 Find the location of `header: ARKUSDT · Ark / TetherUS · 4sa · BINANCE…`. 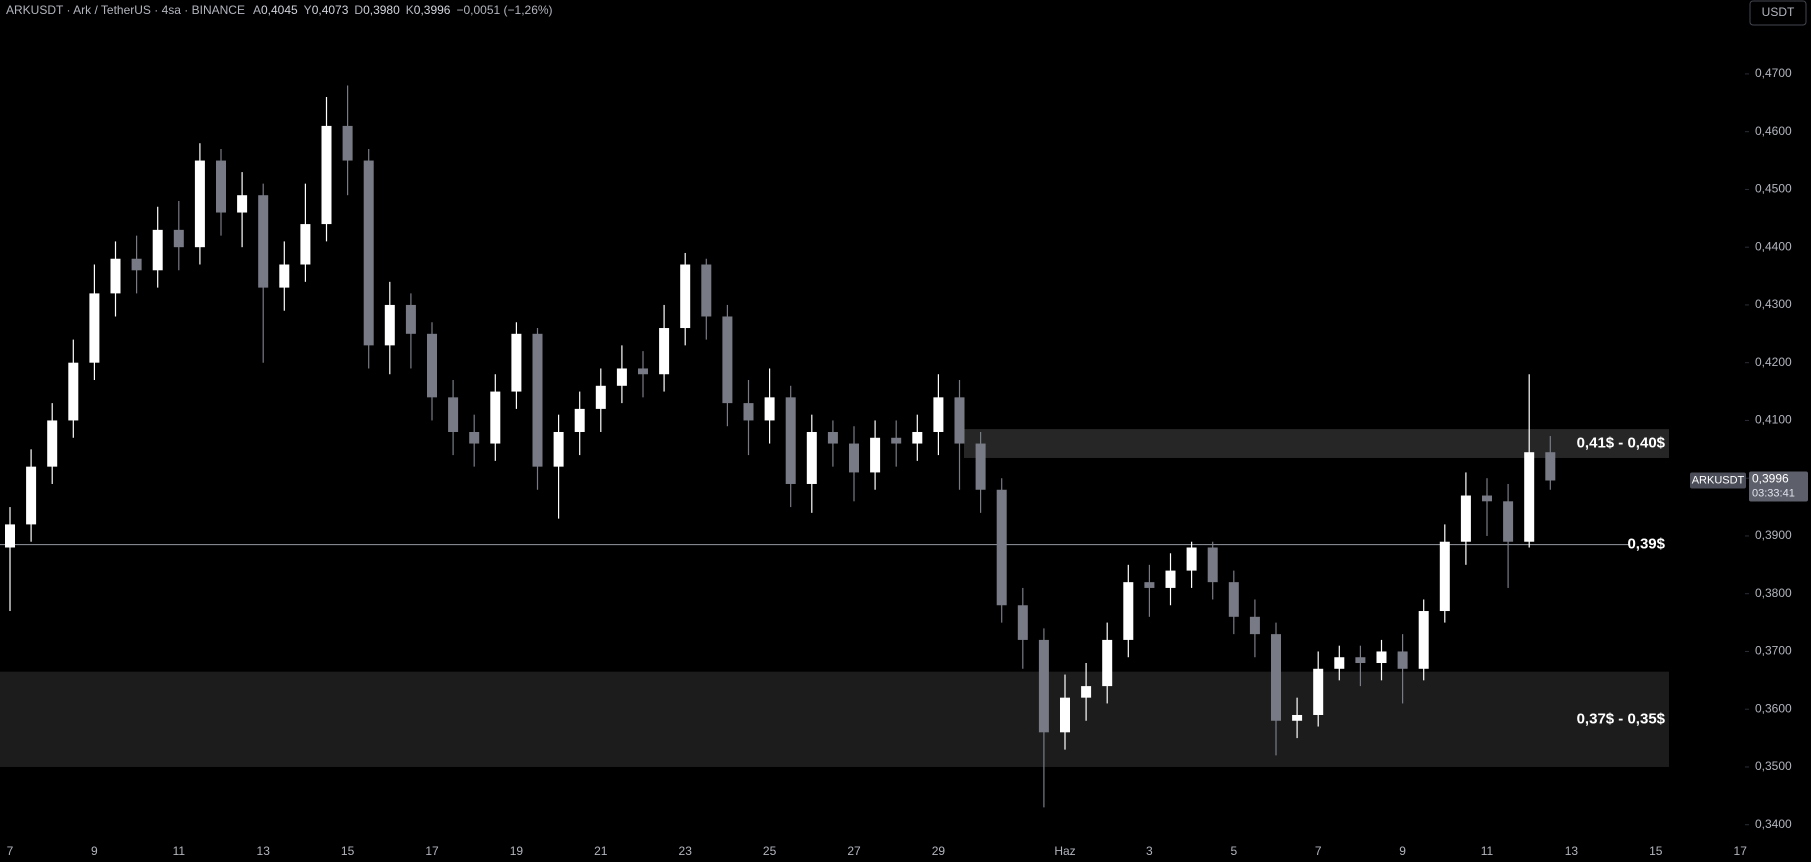

header: ARKUSDT · Ark / TetherUS · 4sa · BINANCE… is located at coordinates (279, 10).